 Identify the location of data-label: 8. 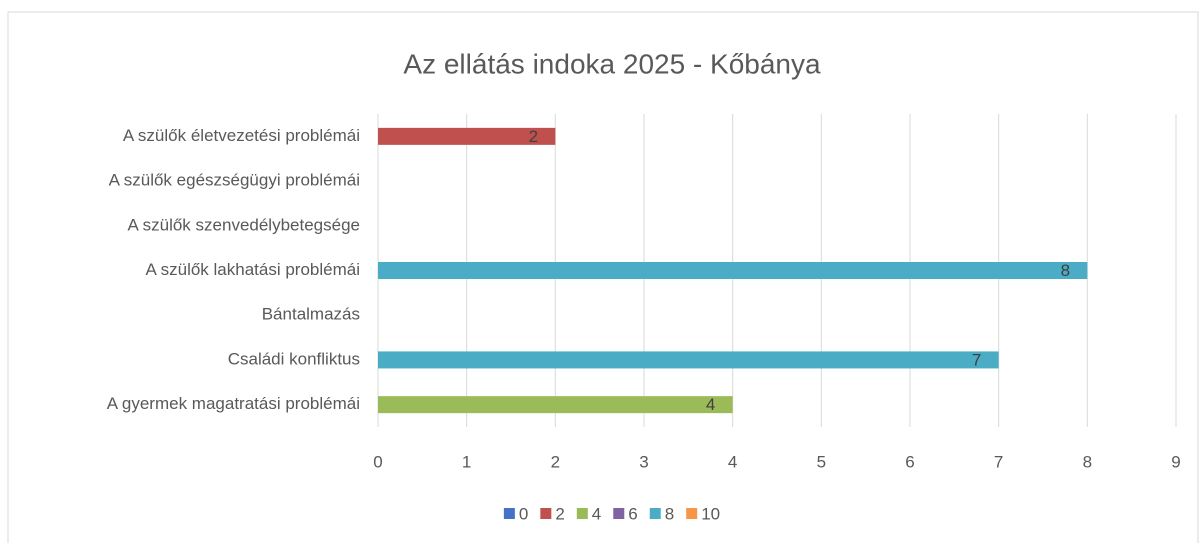
(1065, 270).